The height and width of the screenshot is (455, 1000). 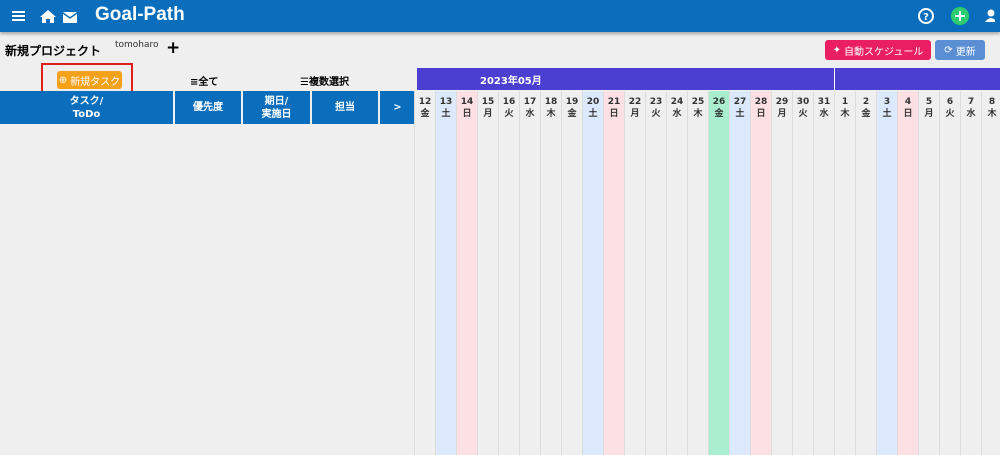 I want to click on day-column: 24 水, so click(x=676, y=273).